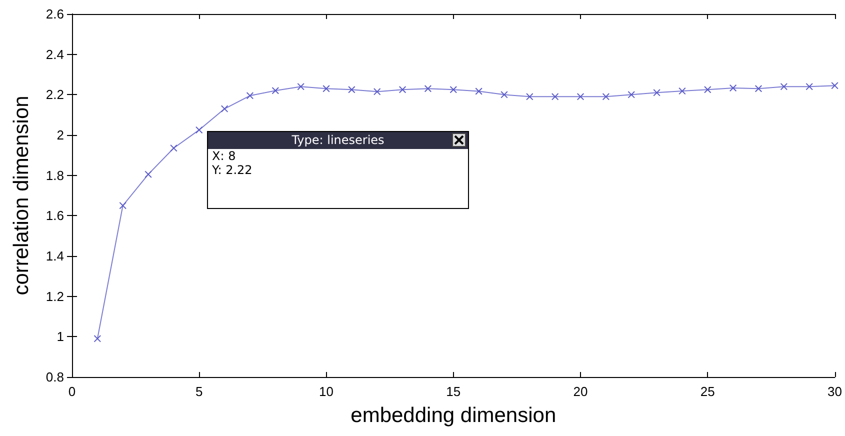 The image size is (845, 436). What do you see at coordinates (199, 391) in the screenshot?
I see `x-tick-label: 5` at bounding box center [199, 391].